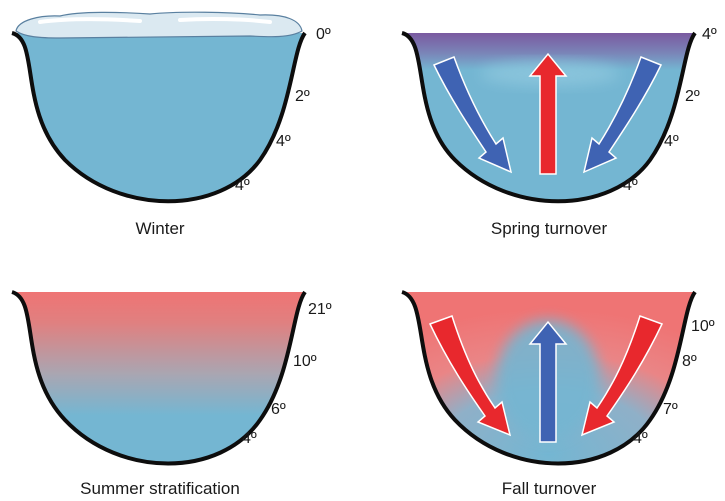 The width and height of the screenshot is (725, 501). What do you see at coordinates (709, 34) in the screenshot?
I see `spring-temp-surface: 4º` at bounding box center [709, 34].